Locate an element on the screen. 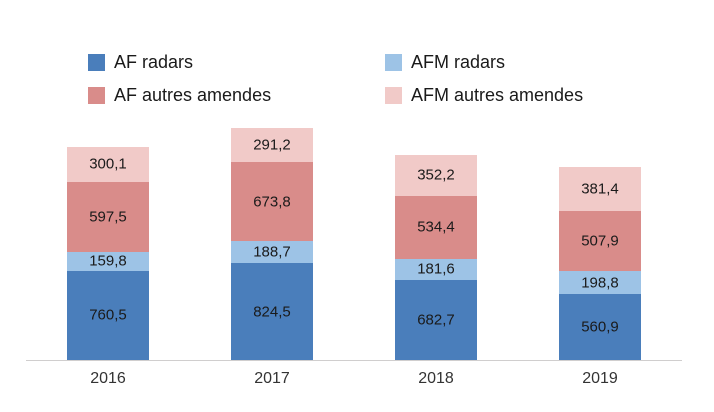 The width and height of the screenshot is (714, 412). segment-value-label: 560,9 is located at coordinates (600, 327).